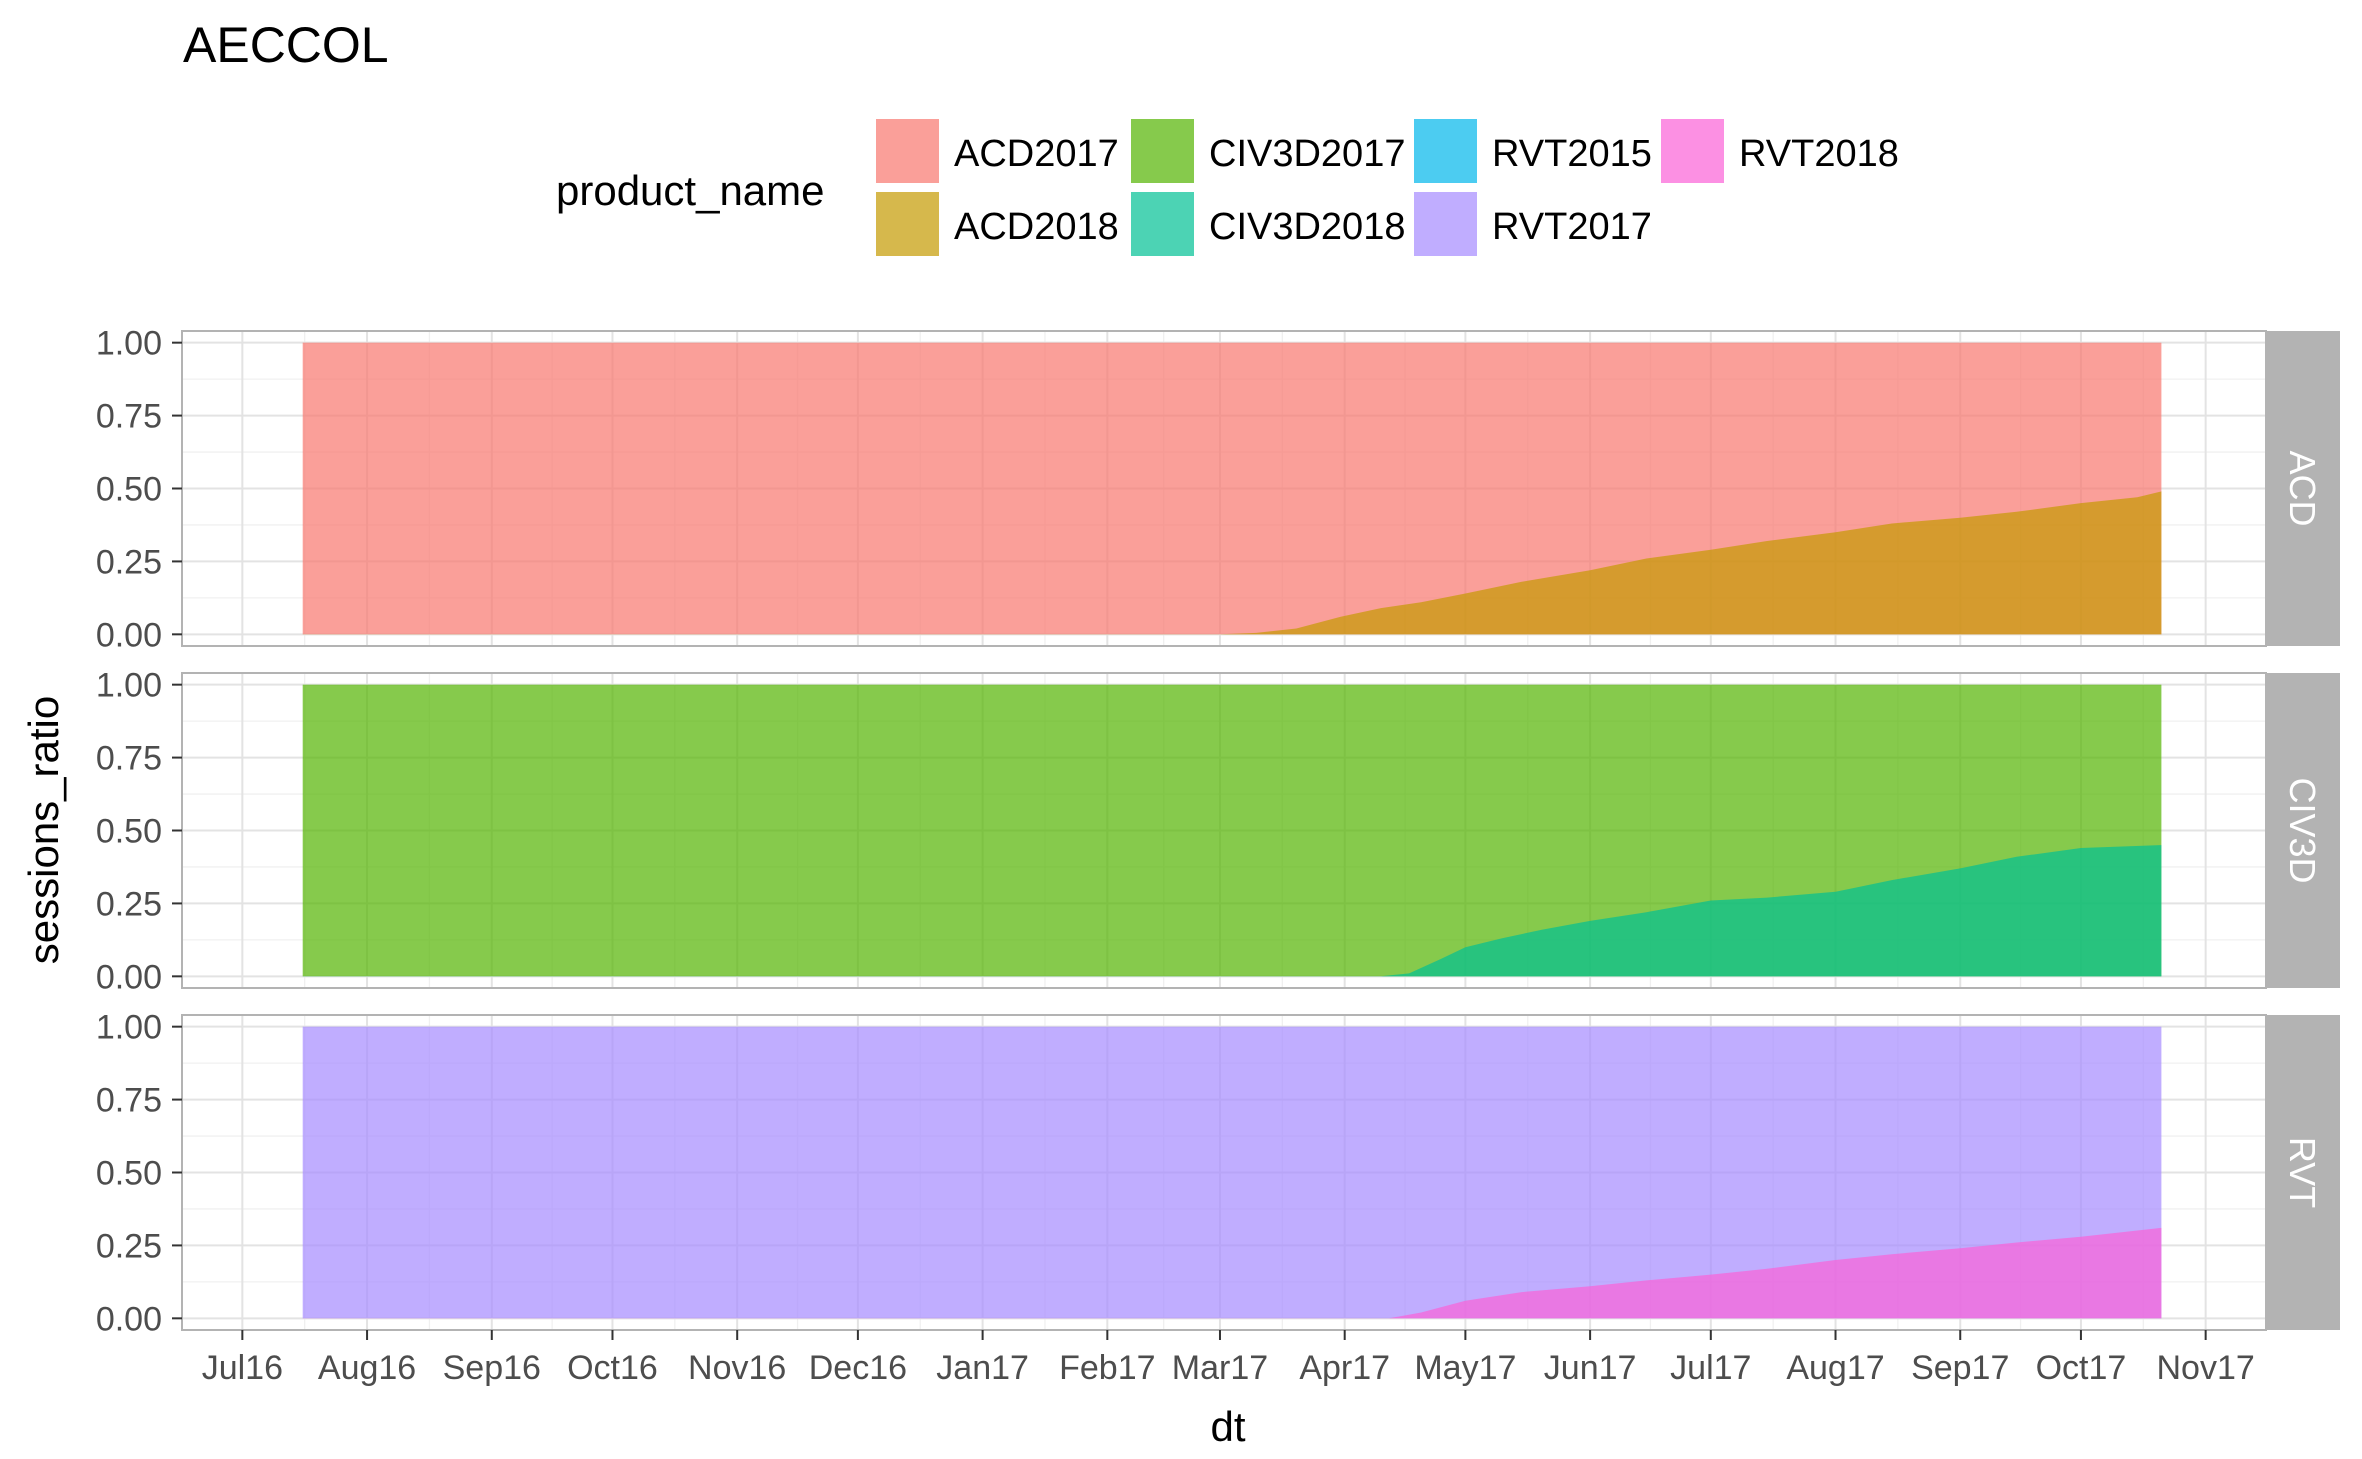  I want to click on legend-label: ACD2017, so click(1036, 154).